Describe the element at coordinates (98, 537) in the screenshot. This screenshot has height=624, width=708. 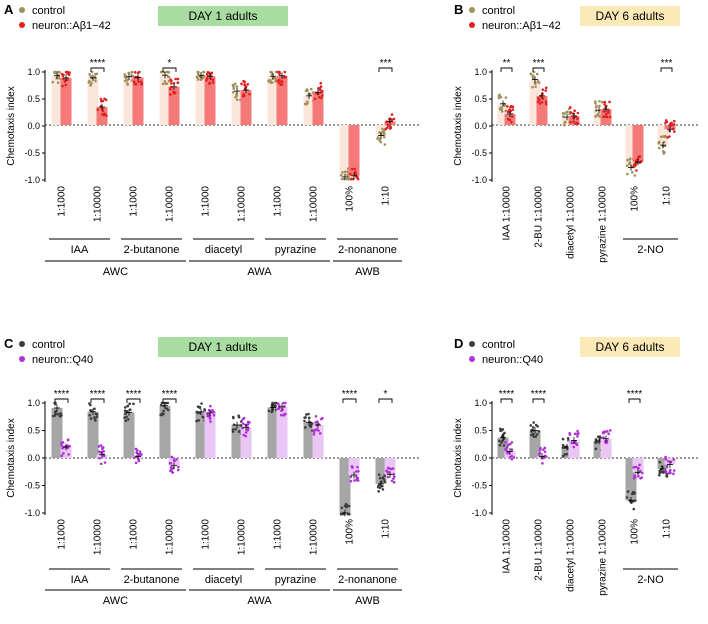
I see `x-tick-label: 1:10000` at that location.